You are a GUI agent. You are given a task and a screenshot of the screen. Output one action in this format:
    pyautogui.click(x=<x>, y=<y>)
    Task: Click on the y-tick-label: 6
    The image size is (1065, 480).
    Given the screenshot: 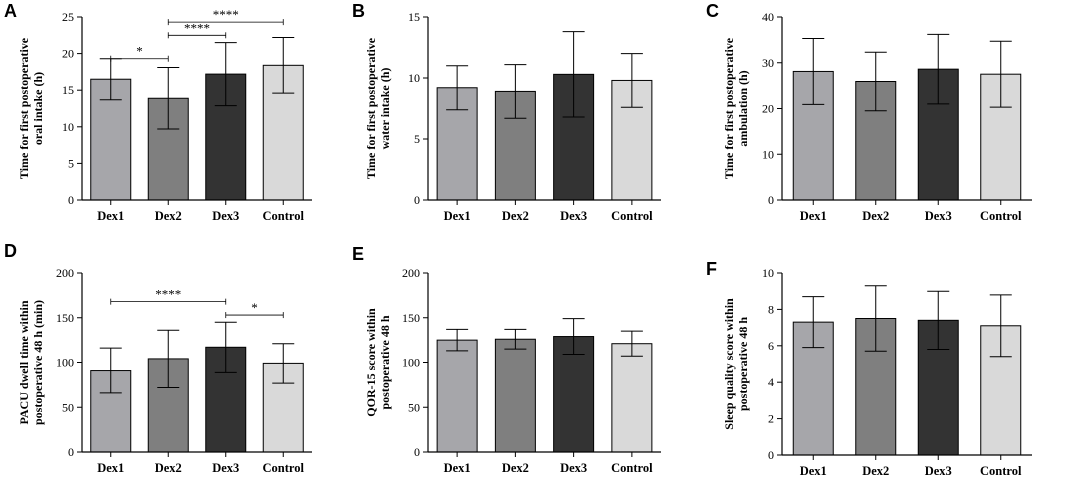 What is the action you would take?
    pyautogui.click(x=771, y=346)
    